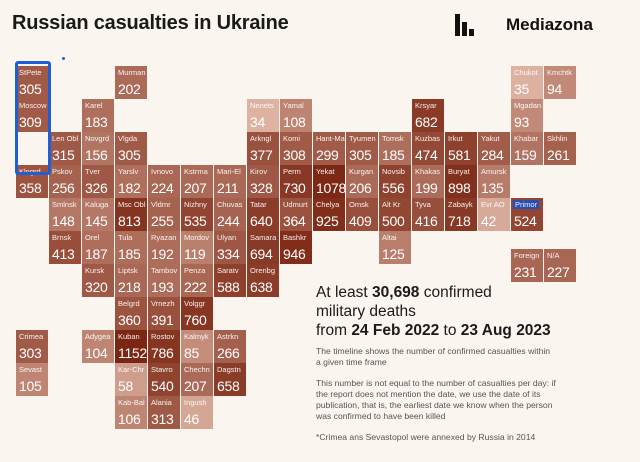 This screenshot has width=640, height=462. I want to click on region-name: Stavro, so click(162, 369).